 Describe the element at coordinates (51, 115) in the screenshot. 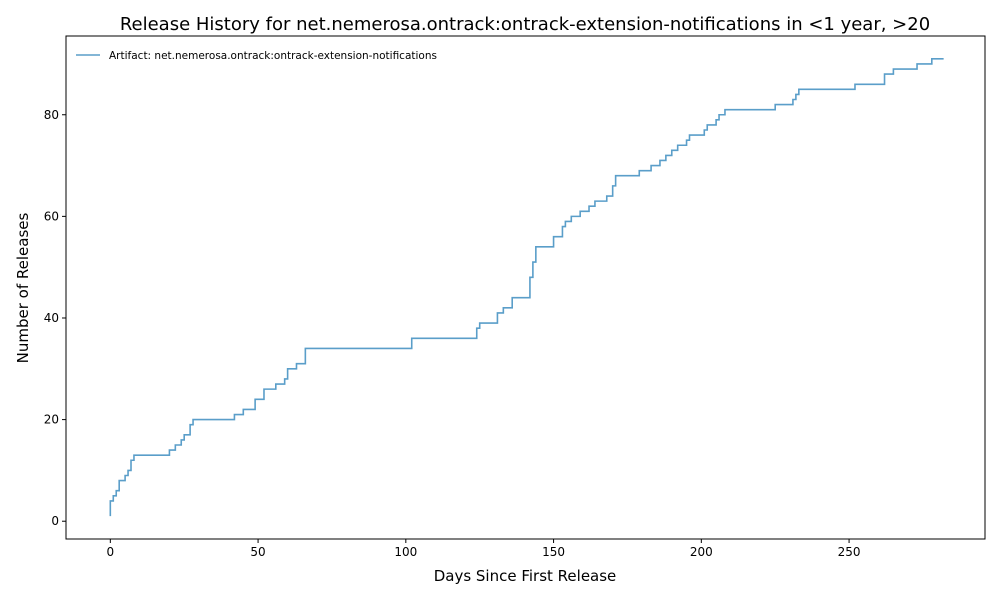

I see `y-tick-label: 80` at that location.